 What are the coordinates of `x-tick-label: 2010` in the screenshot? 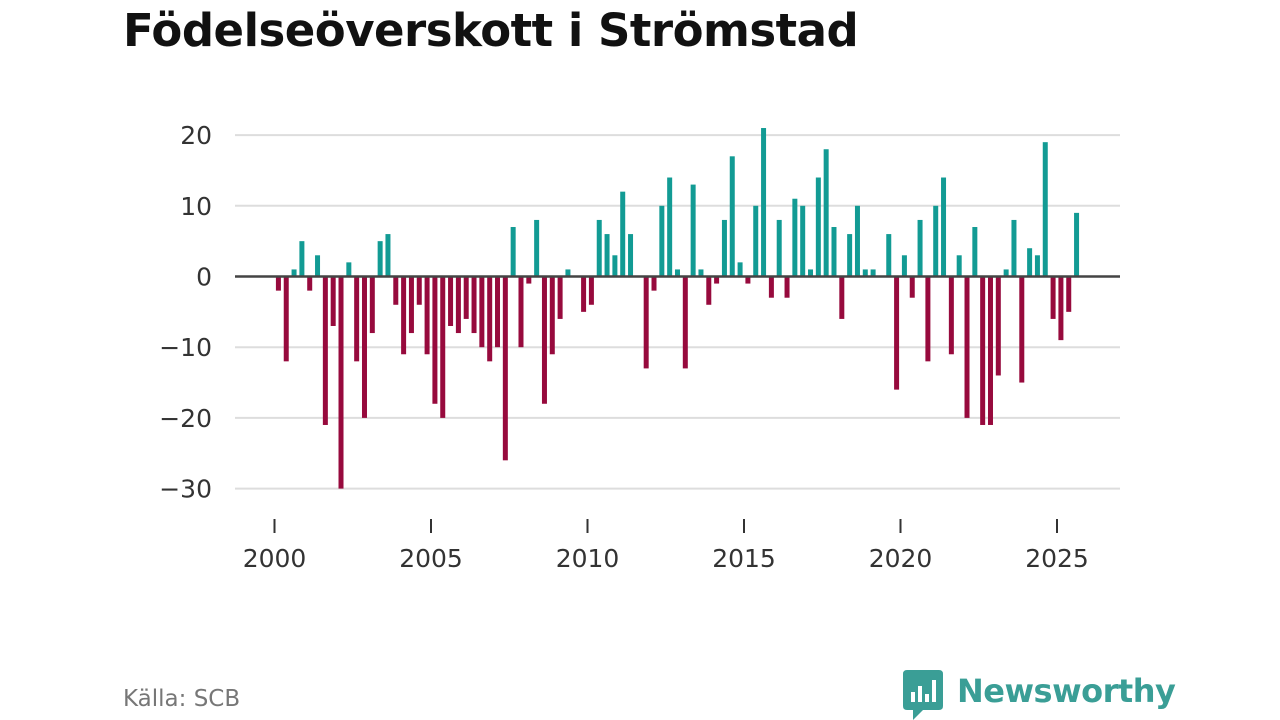 It's located at (588, 558).